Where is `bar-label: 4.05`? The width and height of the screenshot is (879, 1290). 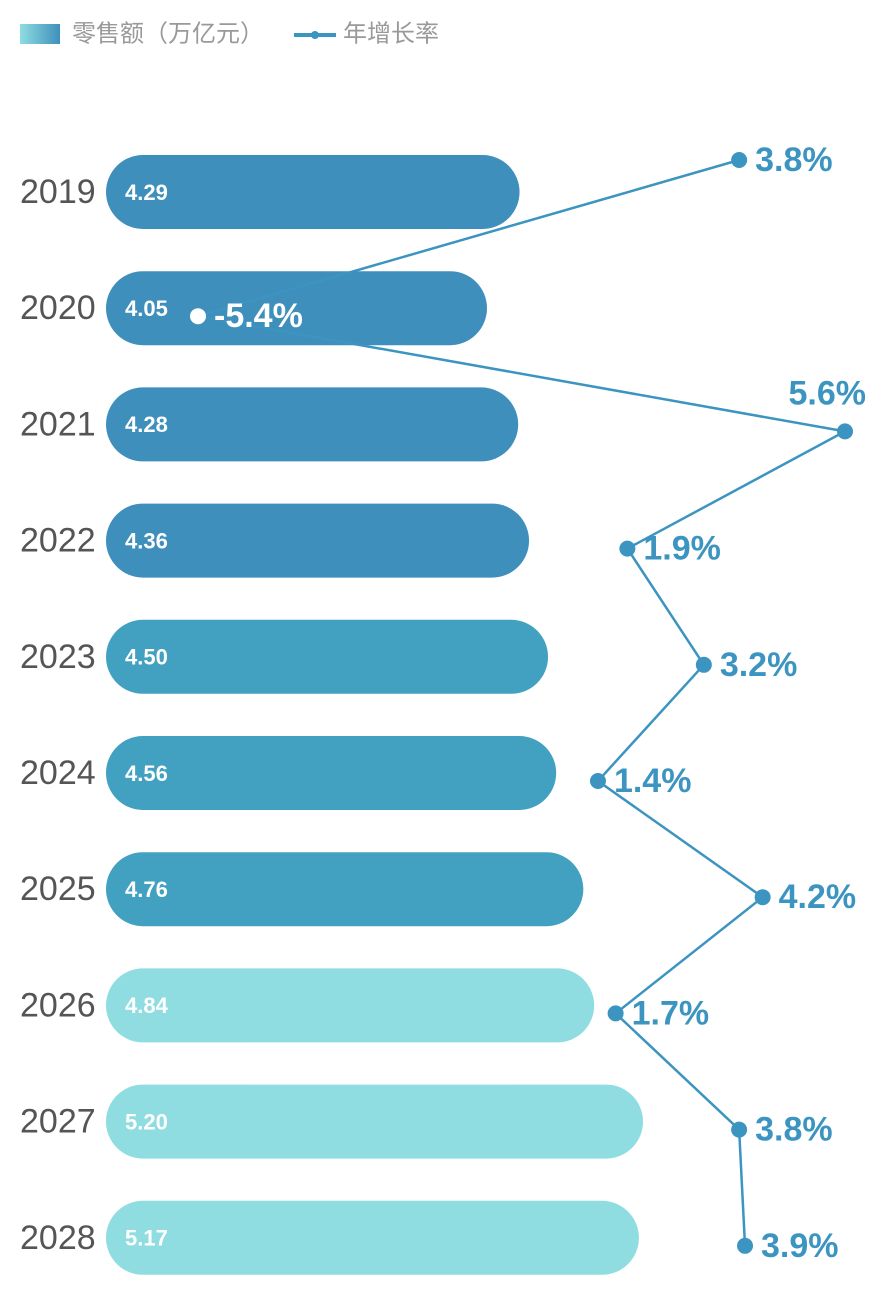 bar-label: 4.05 is located at coordinates (146, 308).